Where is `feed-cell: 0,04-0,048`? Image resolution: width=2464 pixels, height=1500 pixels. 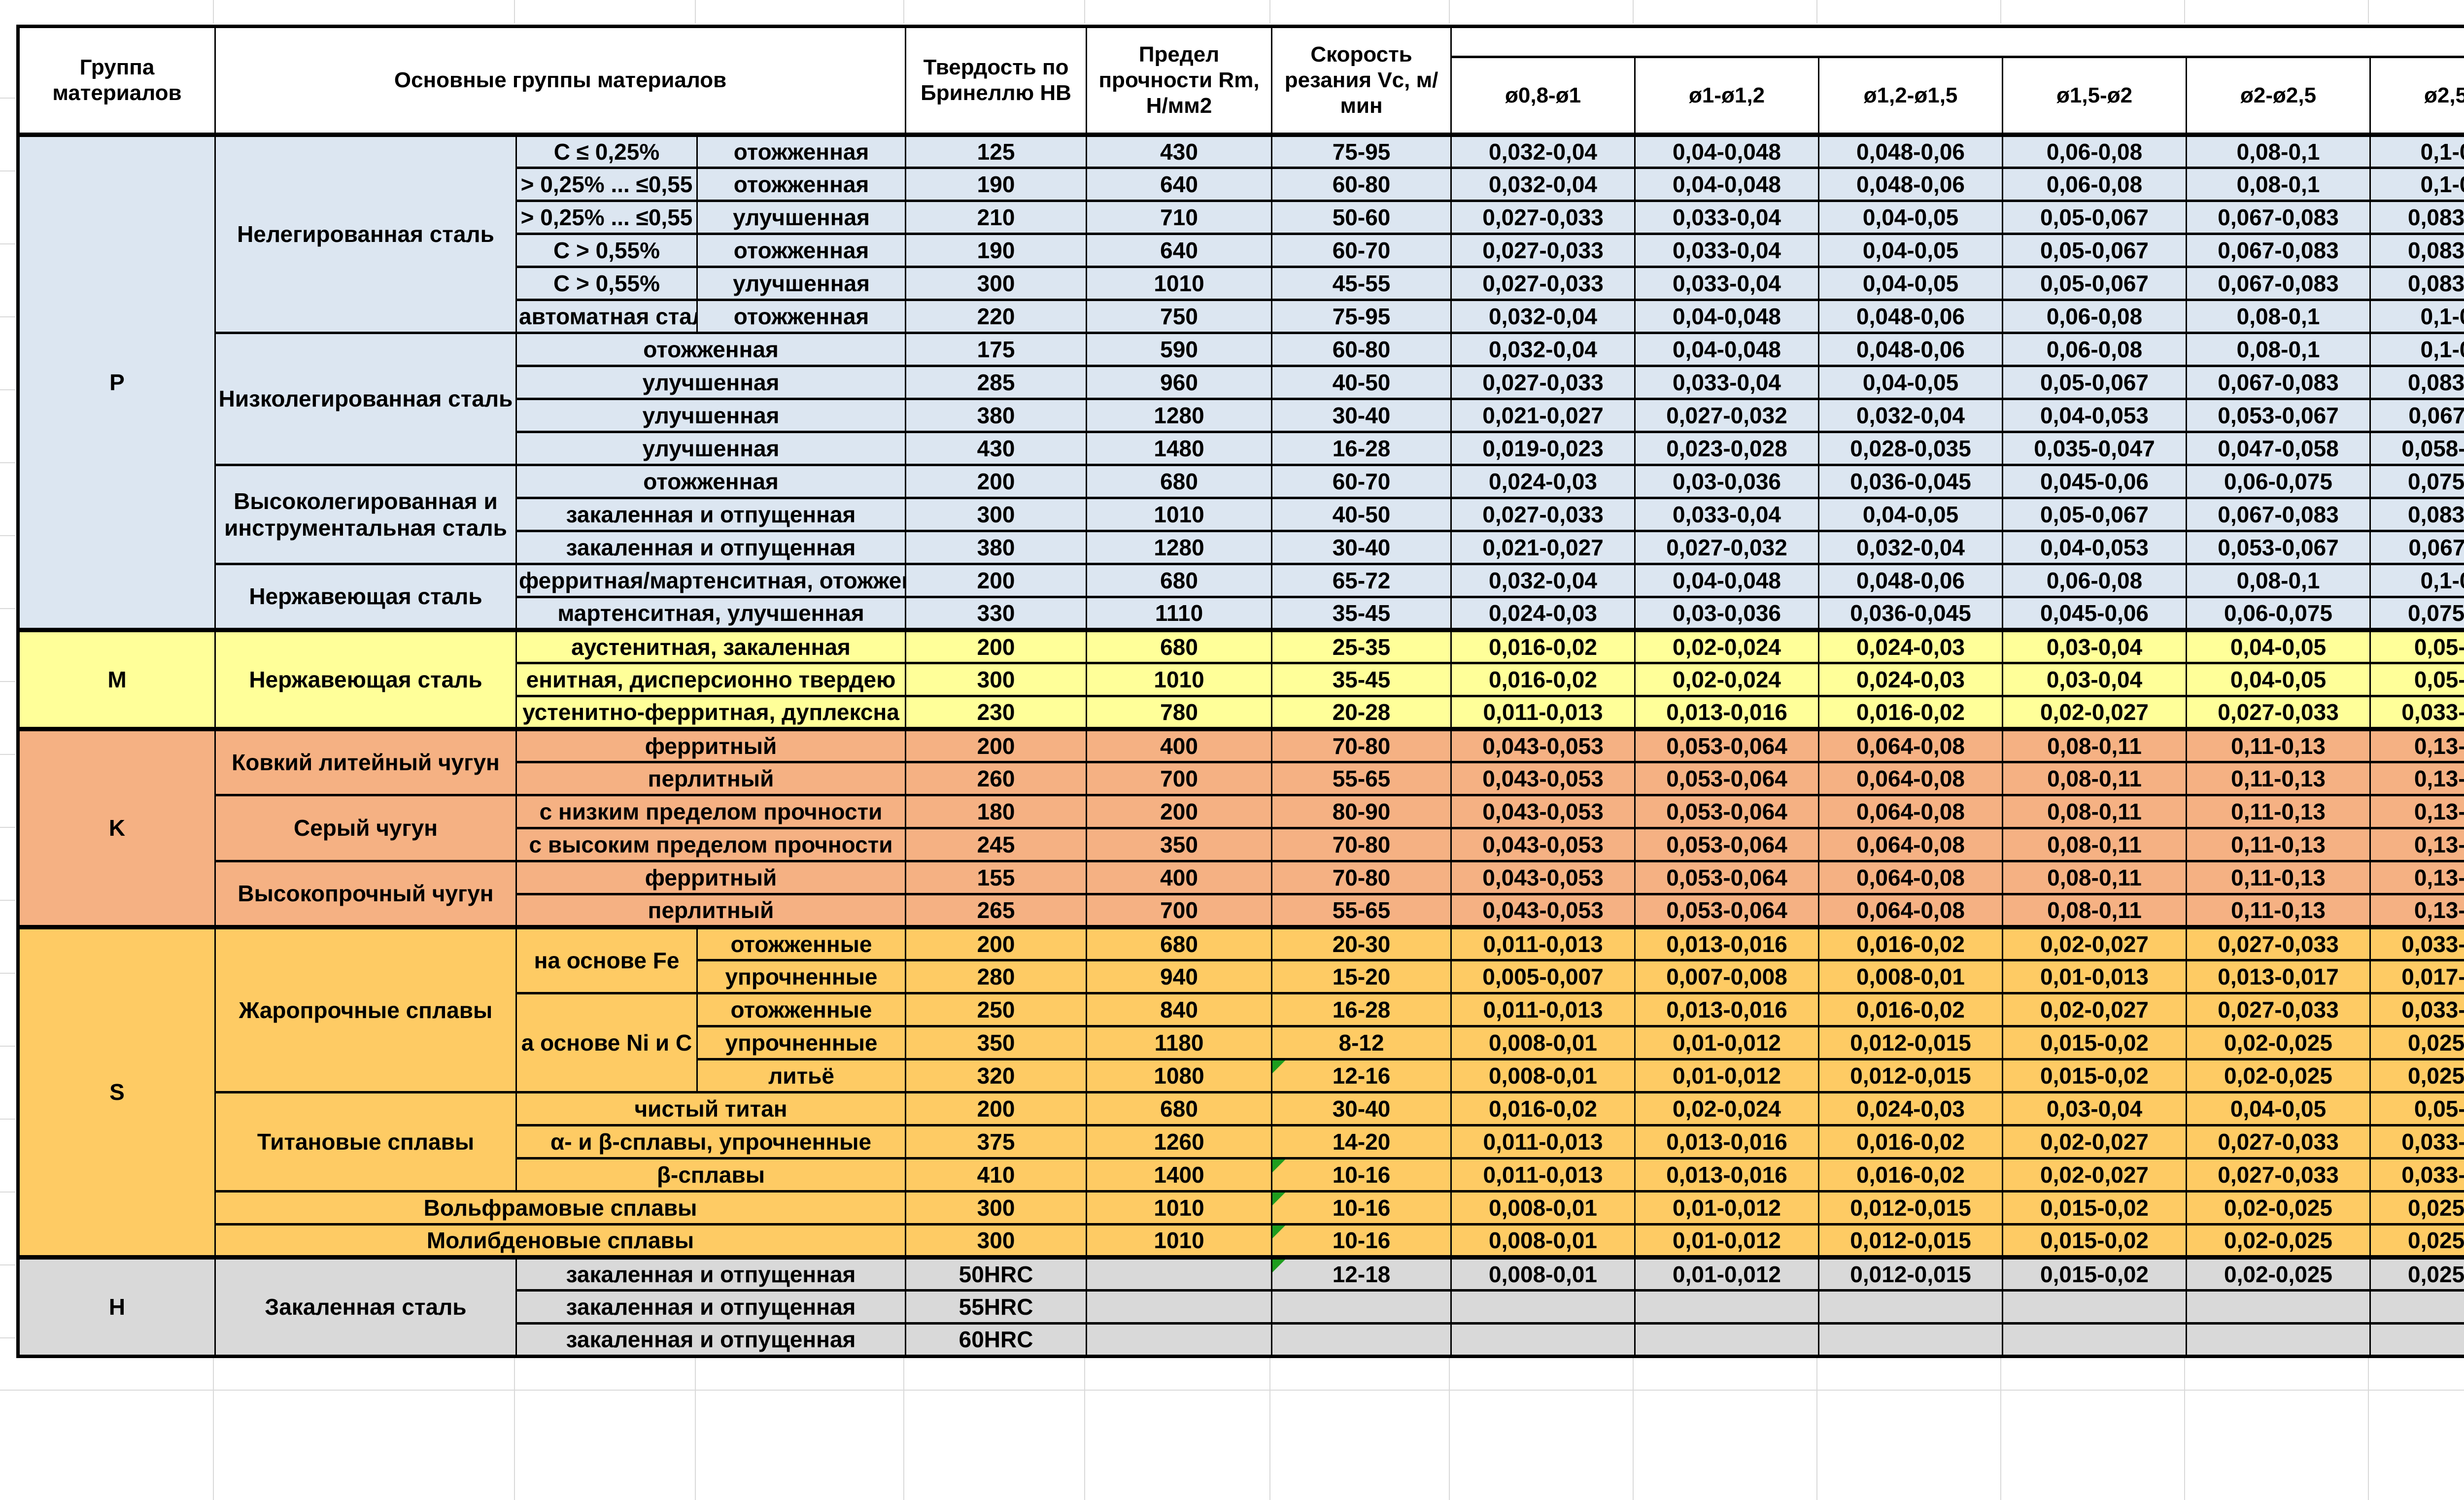 feed-cell: 0,04-0,048 is located at coordinates (1727, 184).